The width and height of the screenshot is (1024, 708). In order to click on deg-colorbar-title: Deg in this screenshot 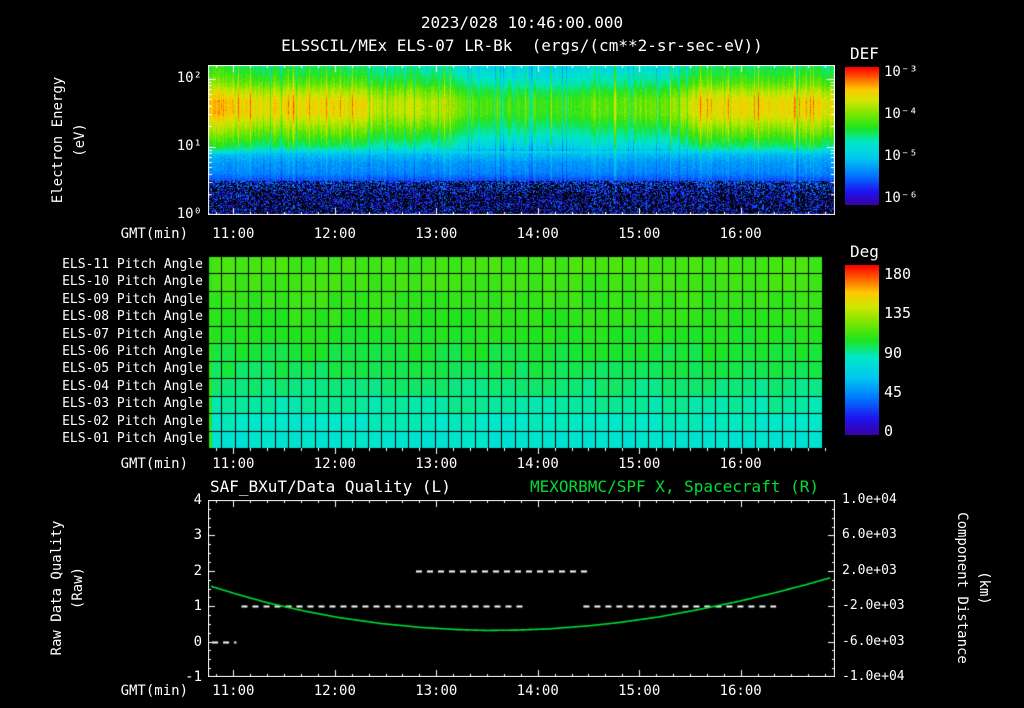, I will do `click(864, 251)`.